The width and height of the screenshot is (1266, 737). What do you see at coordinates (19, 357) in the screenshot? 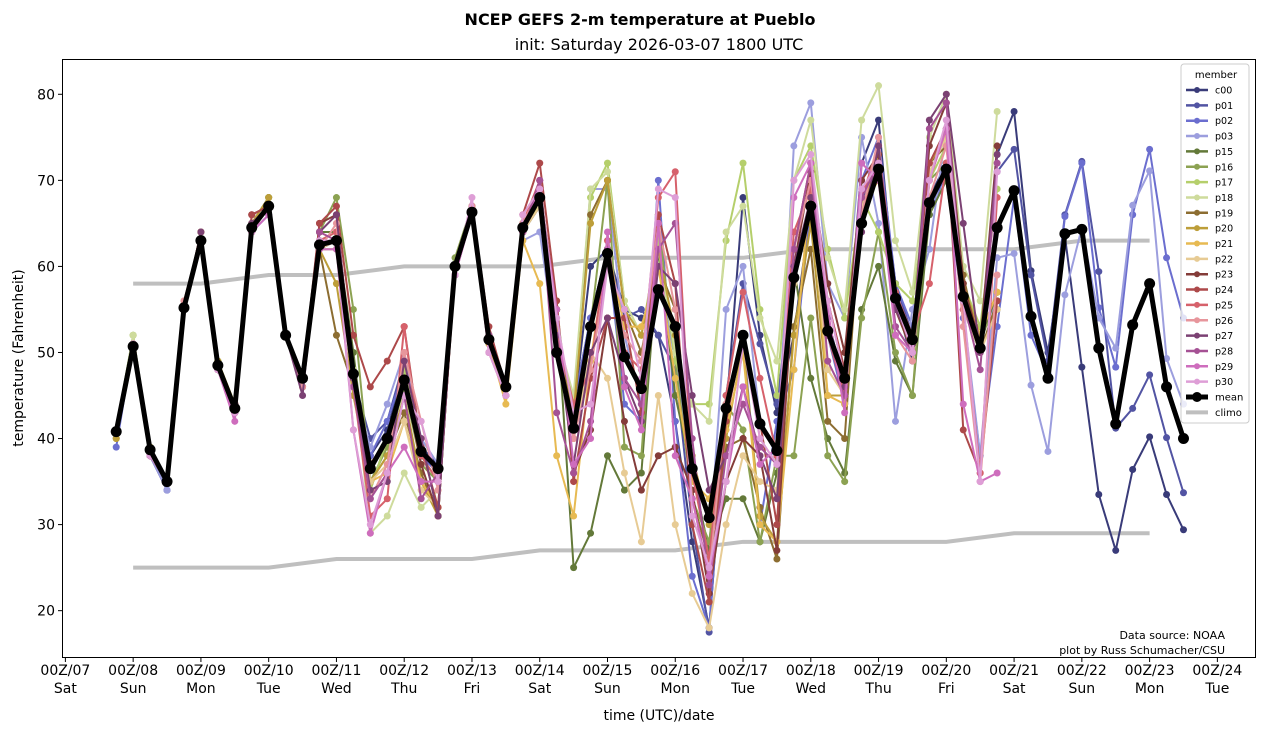
I see `y-axis-label: temperature (Fahrenheit)` at bounding box center [19, 357].